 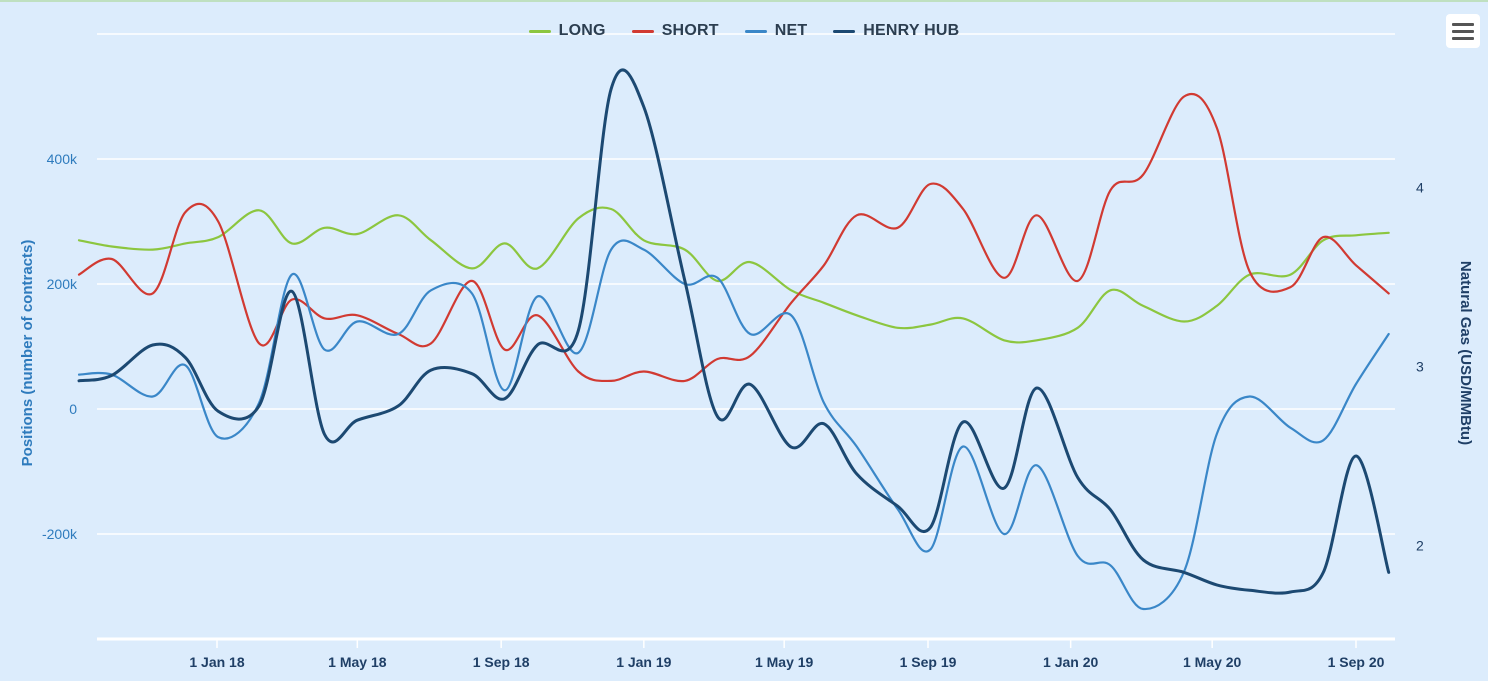 What do you see at coordinates (1356, 662) in the screenshot?
I see `x-tick-label: 1 Sep 20` at bounding box center [1356, 662].